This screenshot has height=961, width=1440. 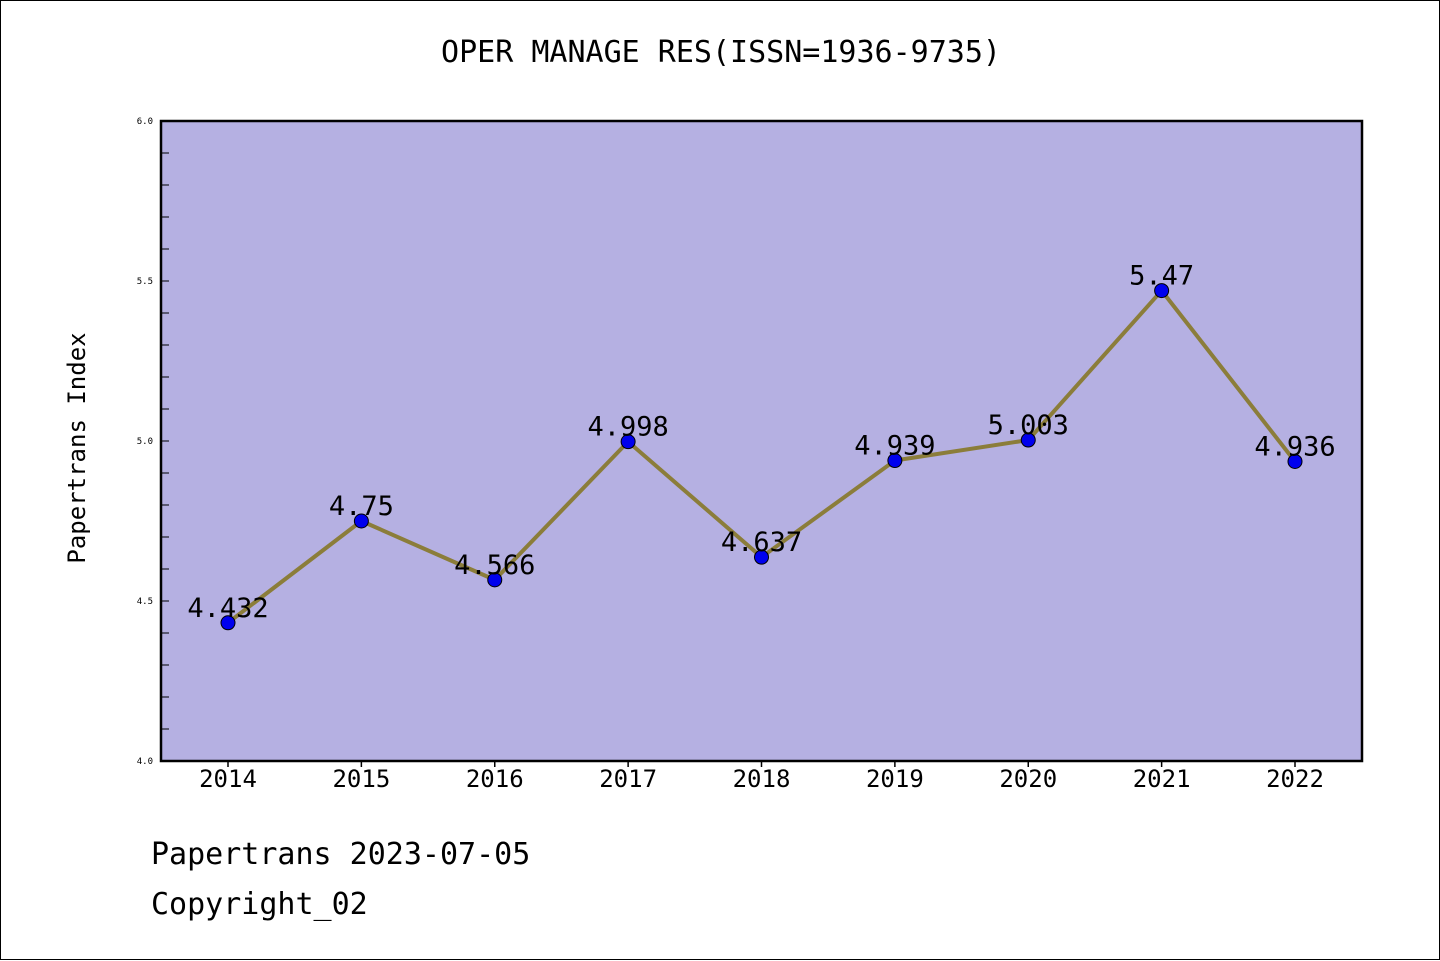 I want to click on x-tick-label: 2021, so click(x=1162, y=779).